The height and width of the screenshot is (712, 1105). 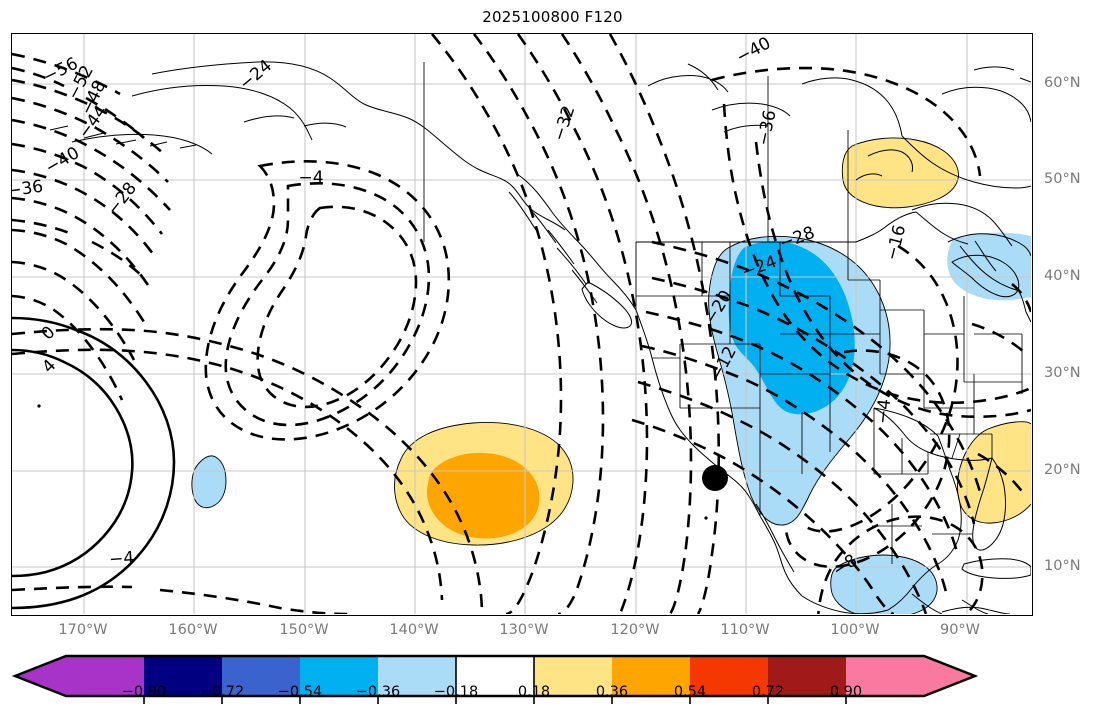 What do you see at coordinates (768, 692) in the screenshot?
I see `cbar-label-8: 0.72` at bounding box center [768, 692].